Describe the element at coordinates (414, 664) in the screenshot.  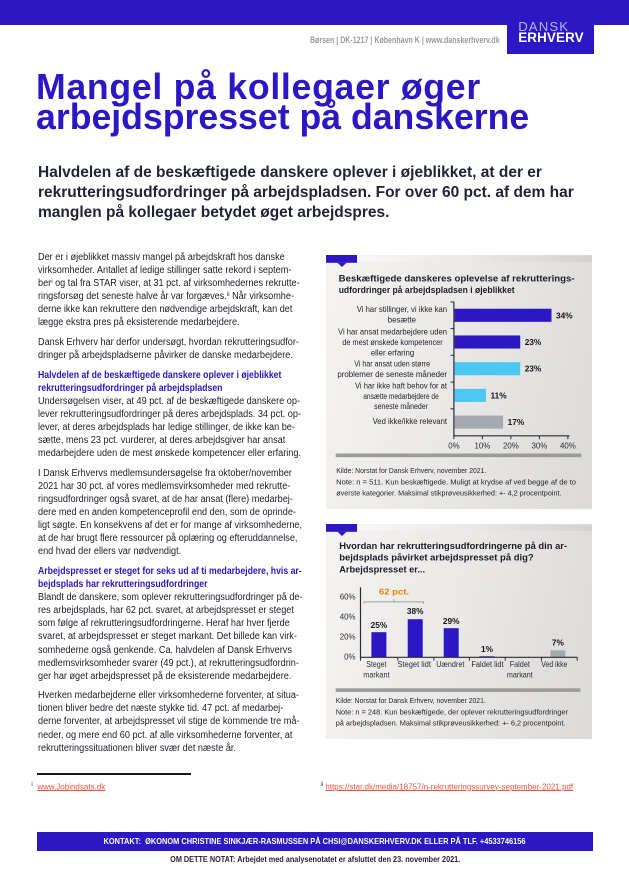
I see `svg-text: Steget lidt` at that location.